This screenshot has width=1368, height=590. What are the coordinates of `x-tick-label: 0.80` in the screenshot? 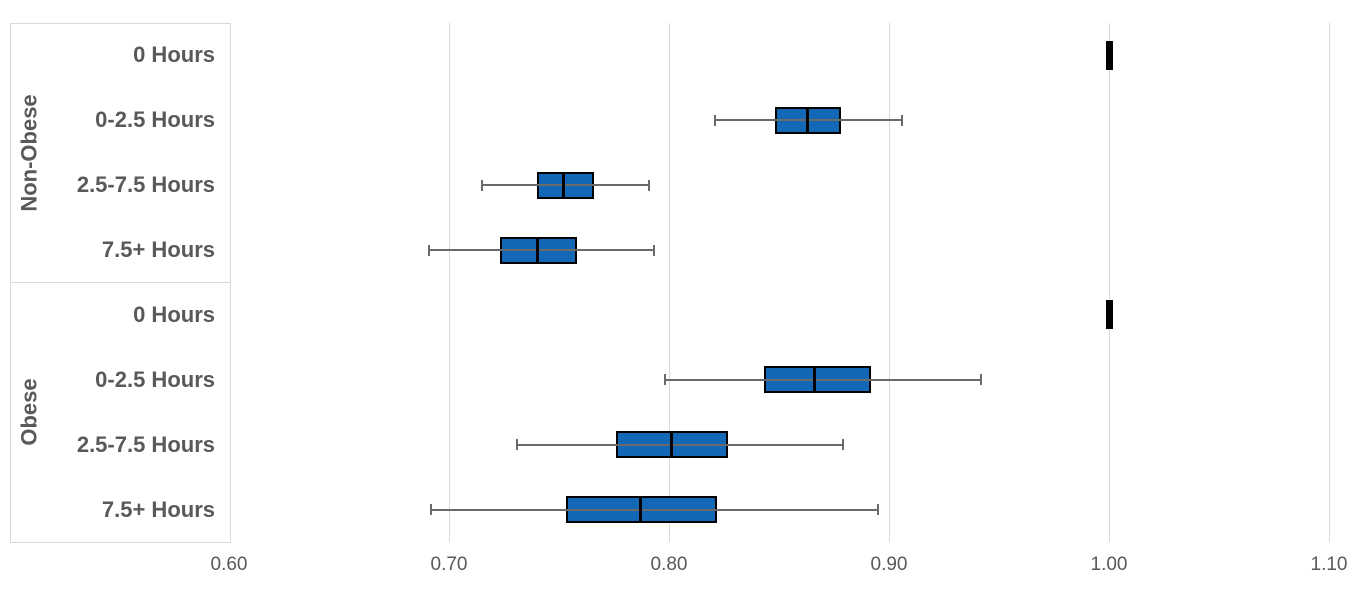 It's located at (669, 564).